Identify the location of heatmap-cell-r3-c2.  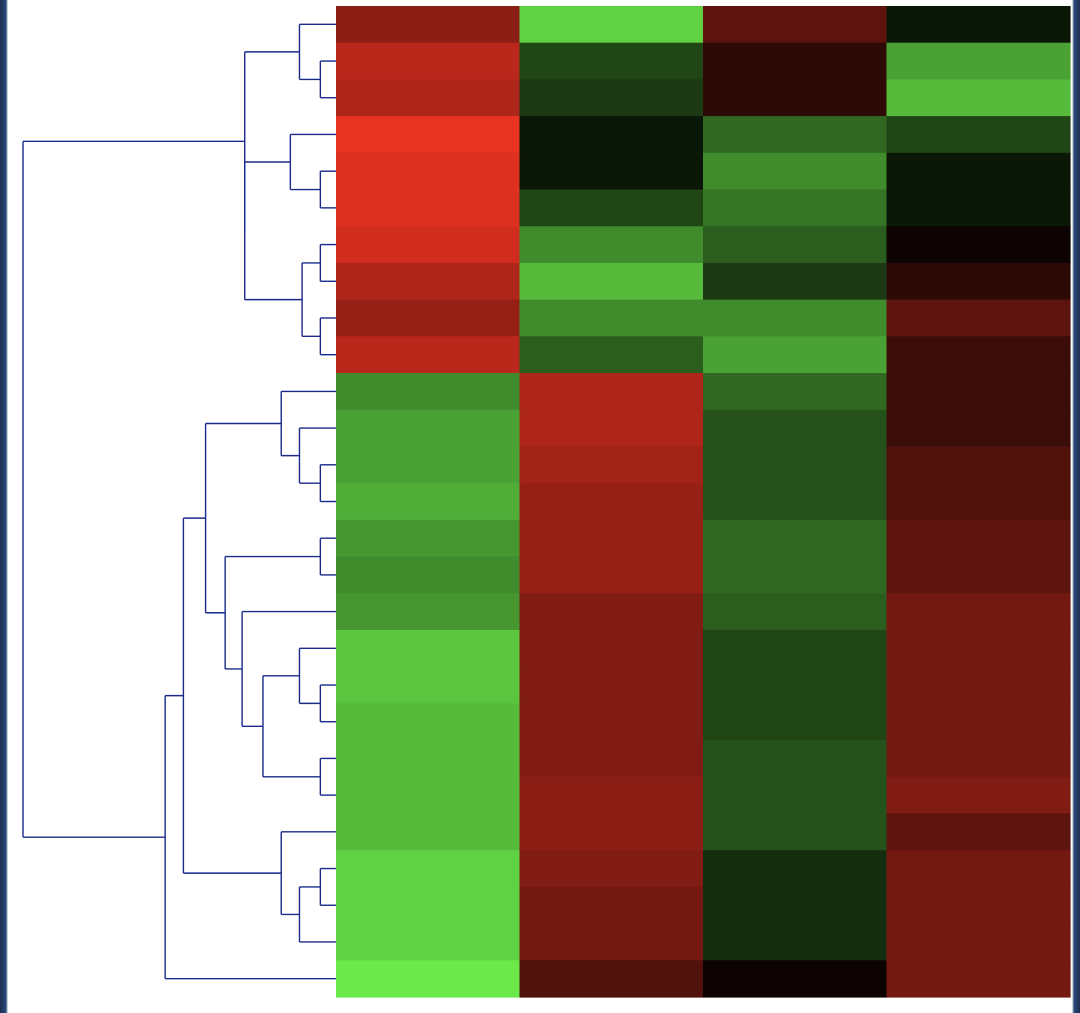
(795, 135).